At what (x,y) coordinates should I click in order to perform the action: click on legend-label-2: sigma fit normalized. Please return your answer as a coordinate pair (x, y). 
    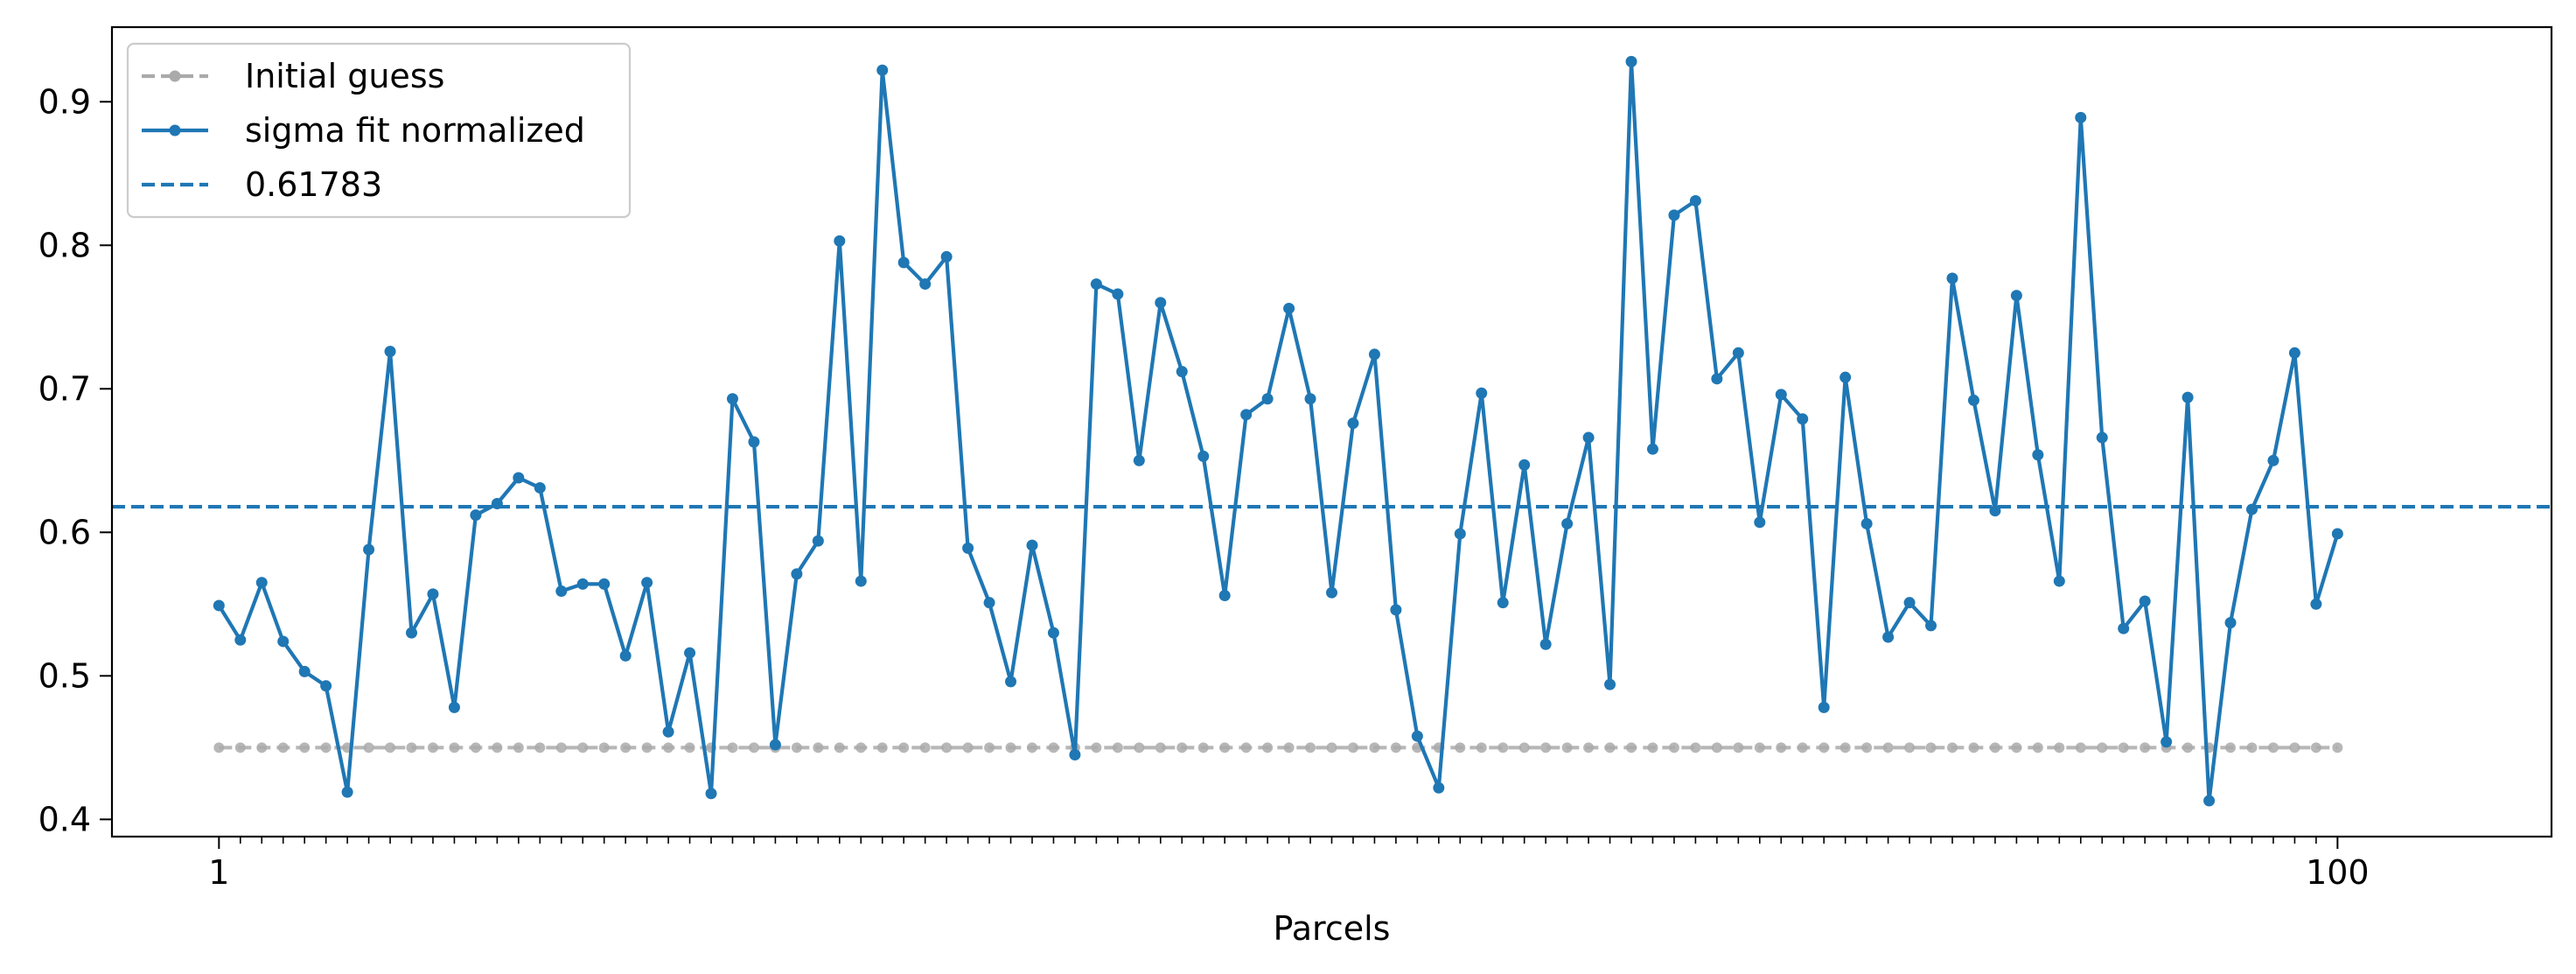
    Looking at the image, I should click on (415, 130).